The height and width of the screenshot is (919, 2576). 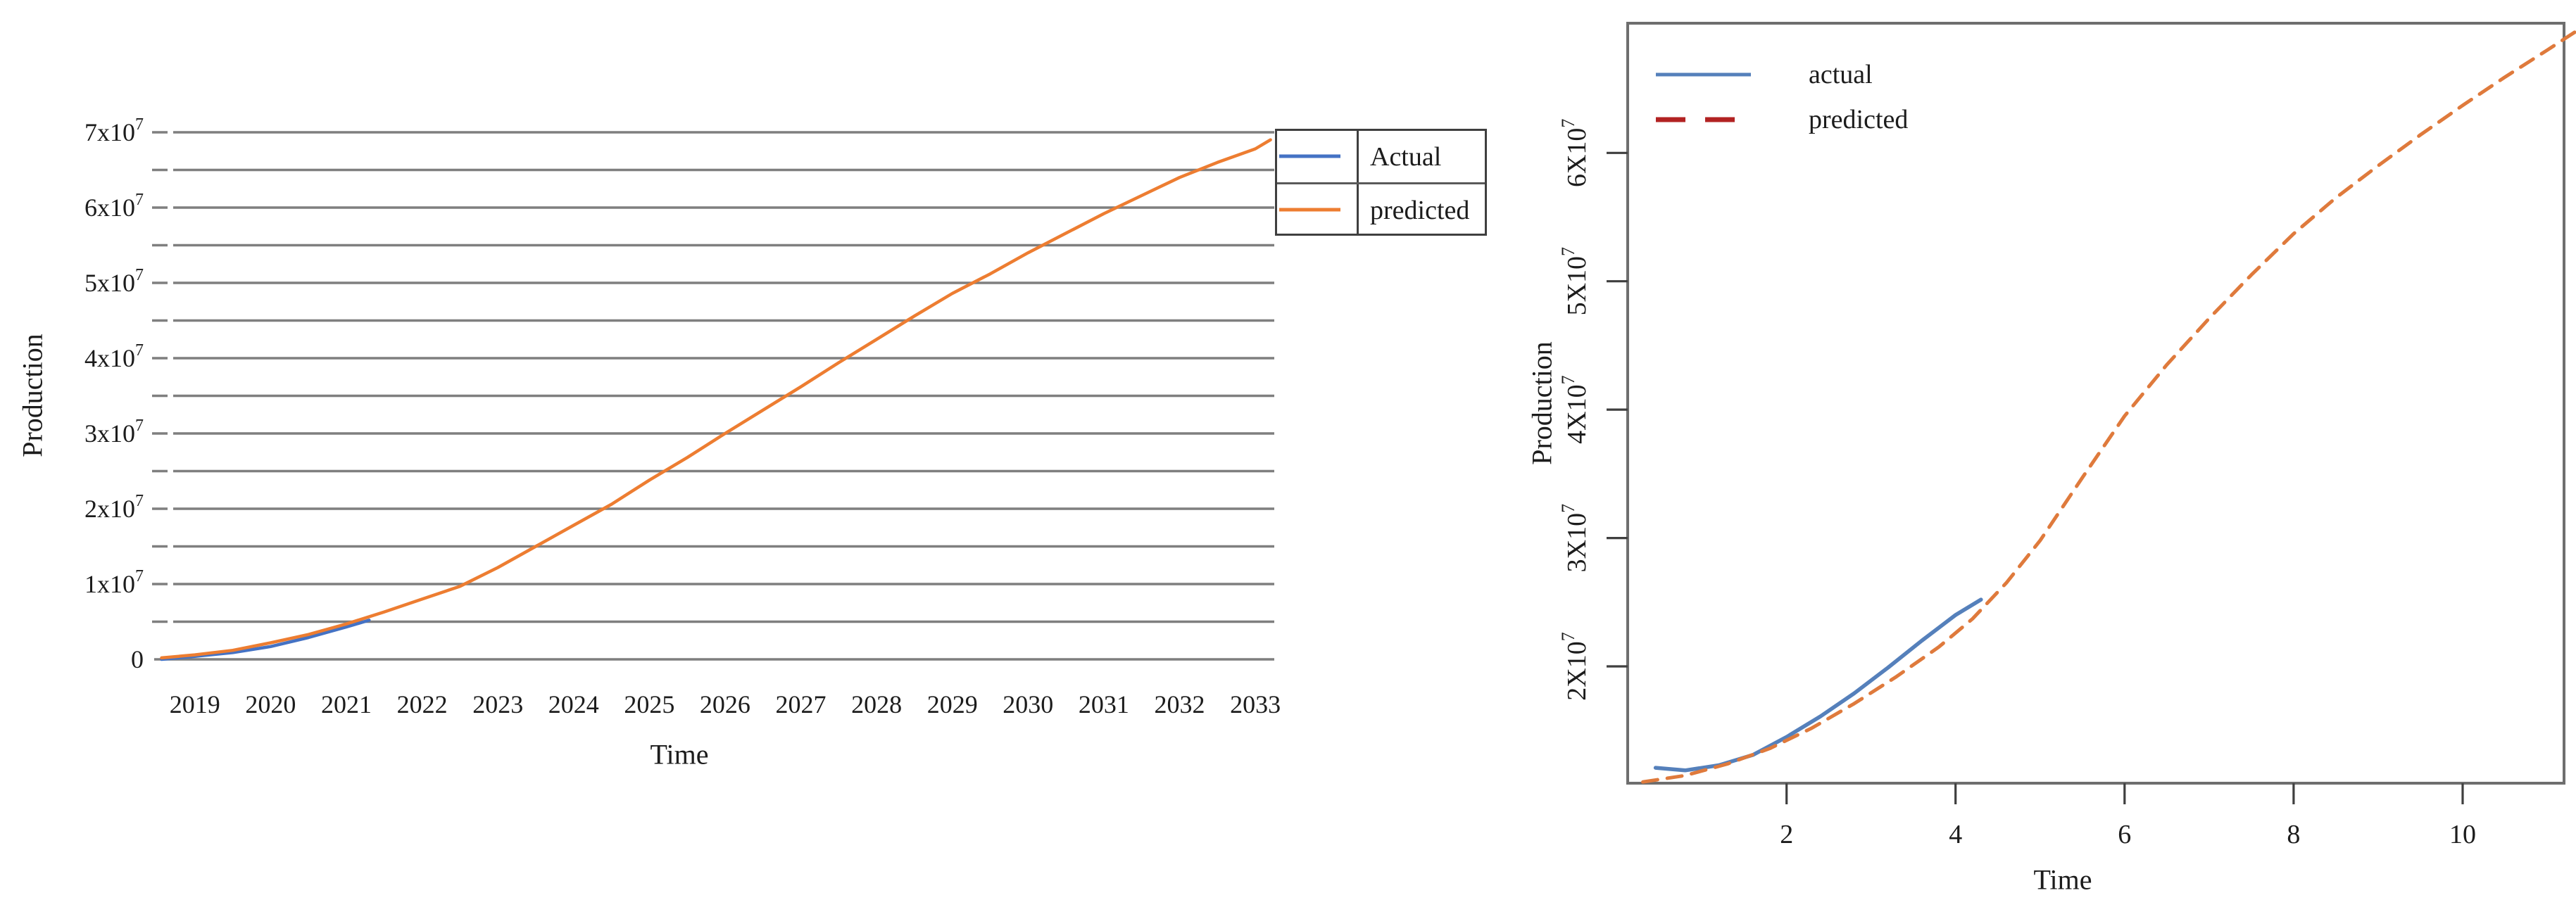 What do you see at coordinates (2124, 834) in the screenshot?
I see `right-x-tick-label: 6` at bounding box center [2124, 834].